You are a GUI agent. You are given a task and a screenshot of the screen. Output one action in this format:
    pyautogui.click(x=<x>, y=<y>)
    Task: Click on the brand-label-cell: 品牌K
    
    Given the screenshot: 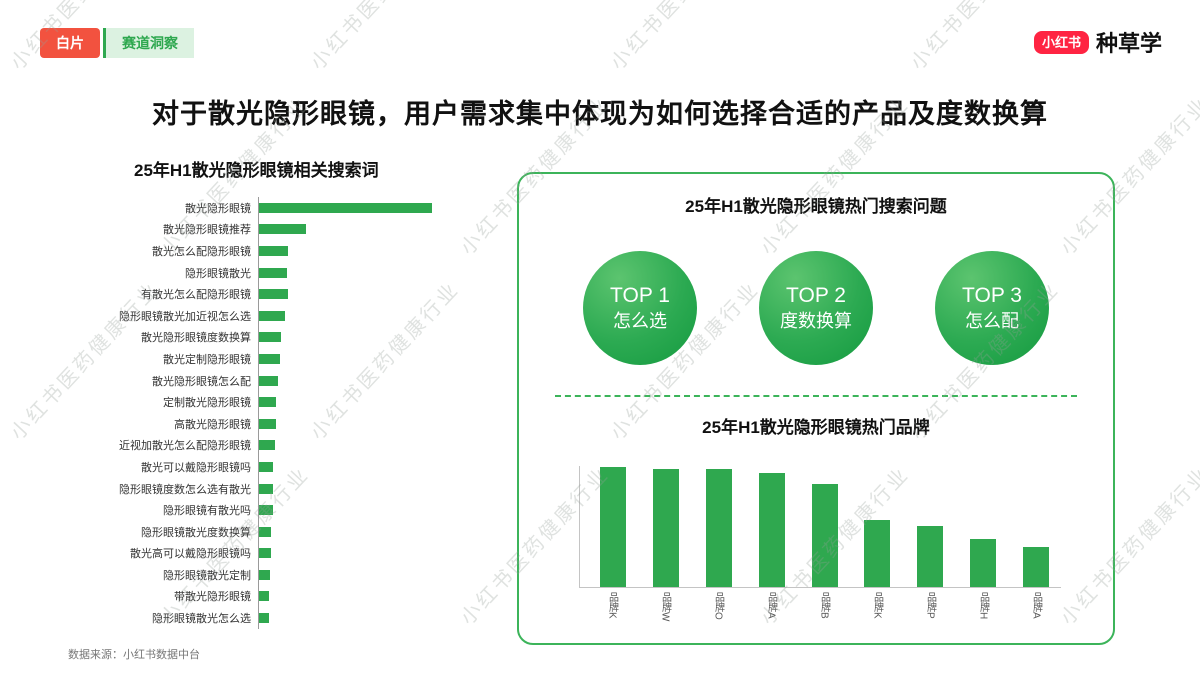 What is the action you would take?
    pyautogui.click(x=877, y=606)
    